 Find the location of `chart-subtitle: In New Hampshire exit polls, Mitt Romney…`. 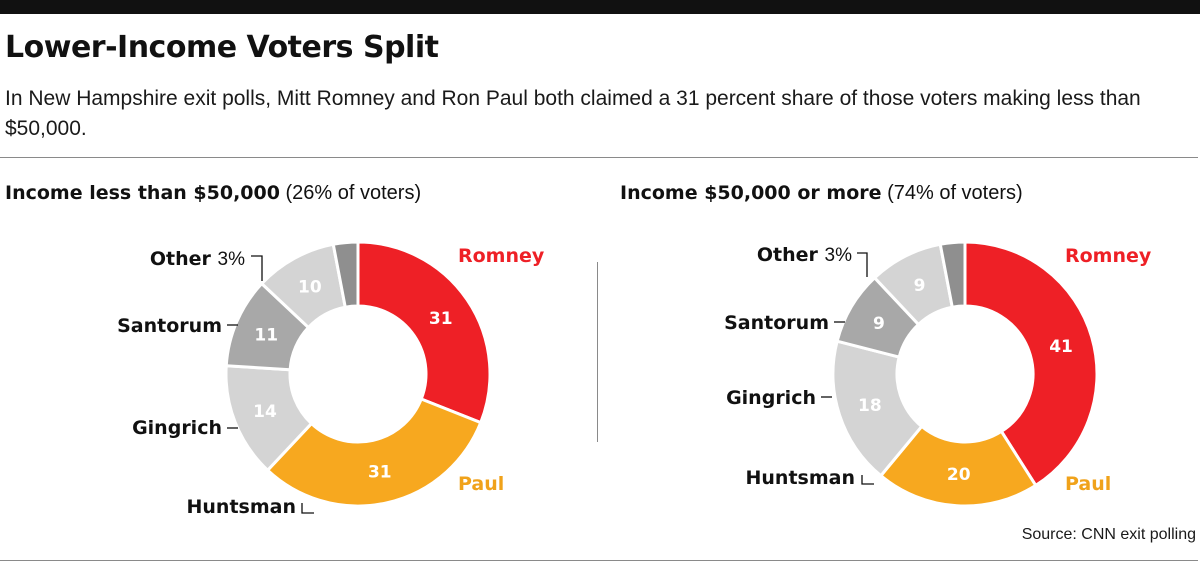

chart-subtitle: In New Hampshire exit polls, Mitt Romney… is located at coordinates (573, 113).